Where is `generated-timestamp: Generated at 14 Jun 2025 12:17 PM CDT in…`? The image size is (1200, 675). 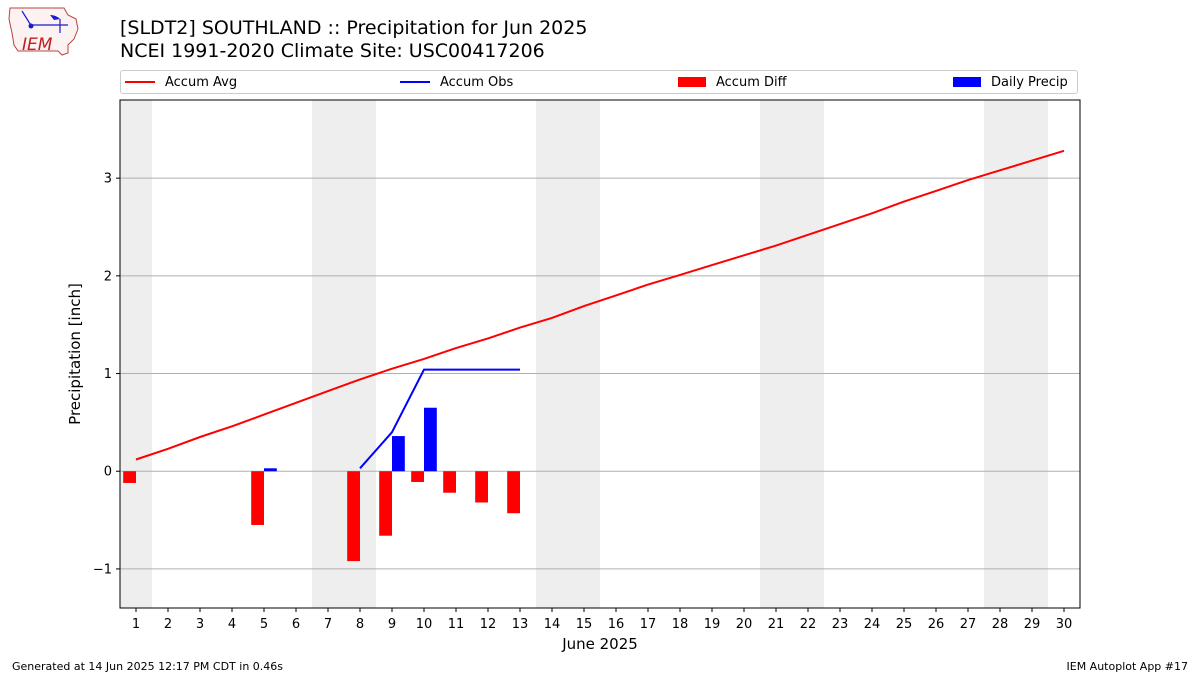
generated-timestamp: Generated at 14 Jun 2025 12:17 PM CDT in… is located at coordinates (148, 666).